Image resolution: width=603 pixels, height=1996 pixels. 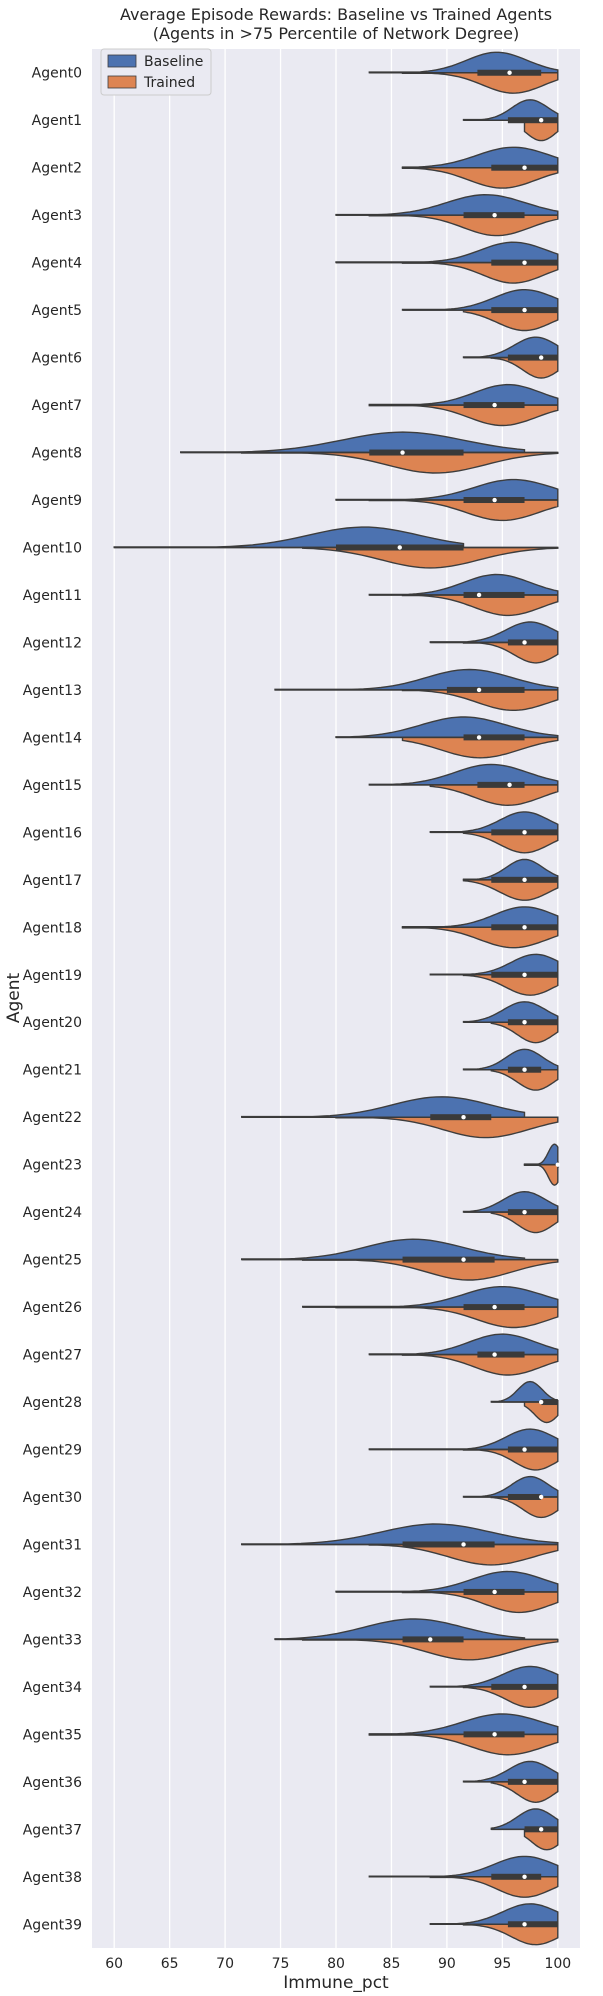 I want to click on y-tick-label: Agent5, so click(x=57, y=311).